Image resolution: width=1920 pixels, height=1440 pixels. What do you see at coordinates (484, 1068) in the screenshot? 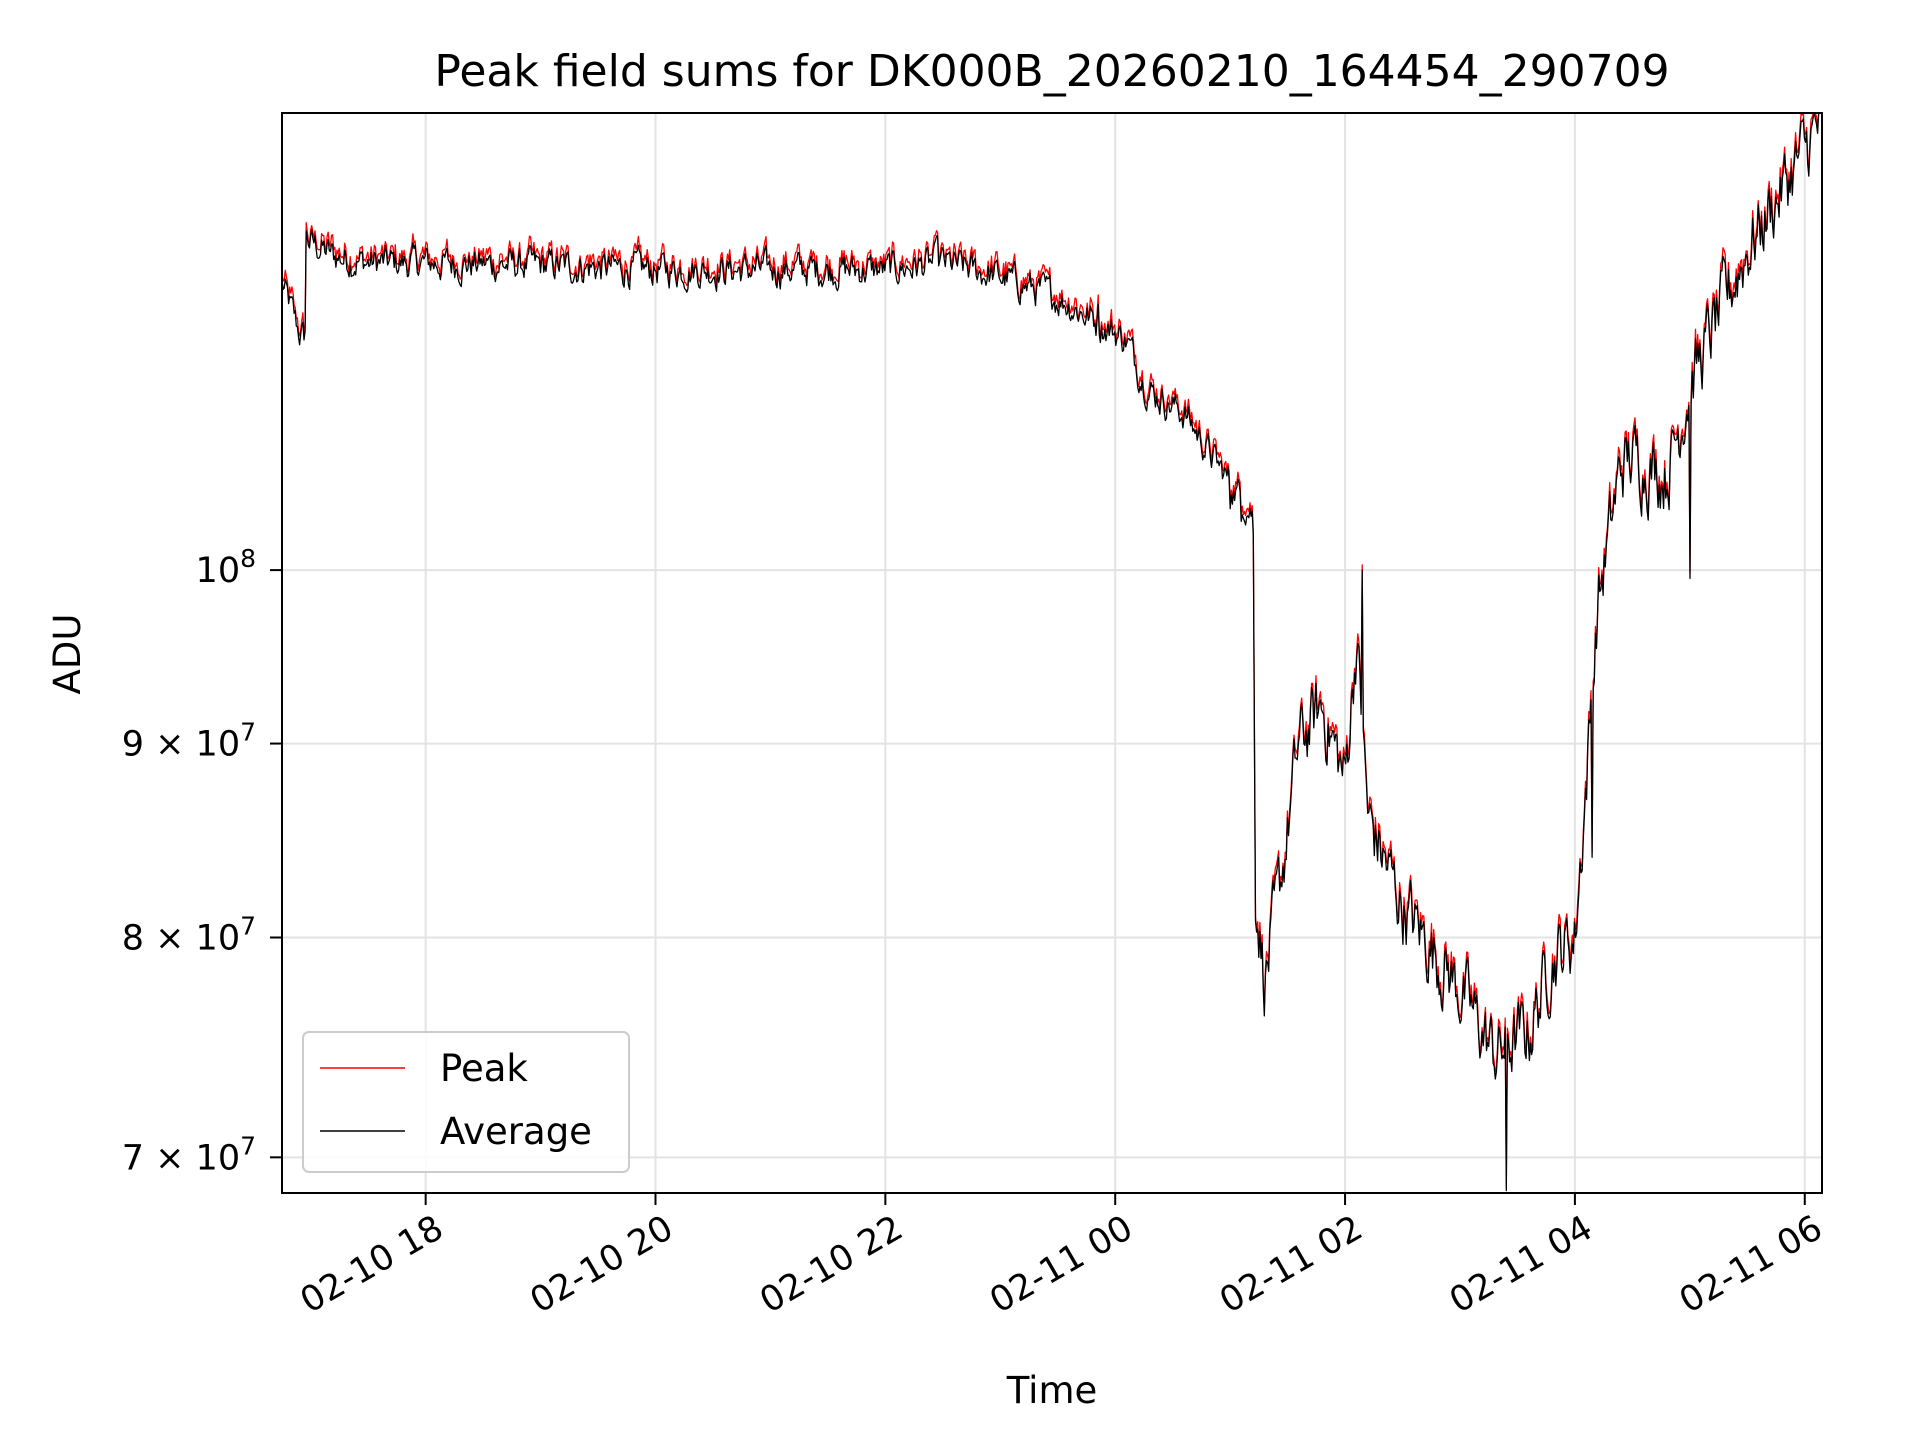
I see `legend-label-peak: Peak` at bounding box center [484, 1068].